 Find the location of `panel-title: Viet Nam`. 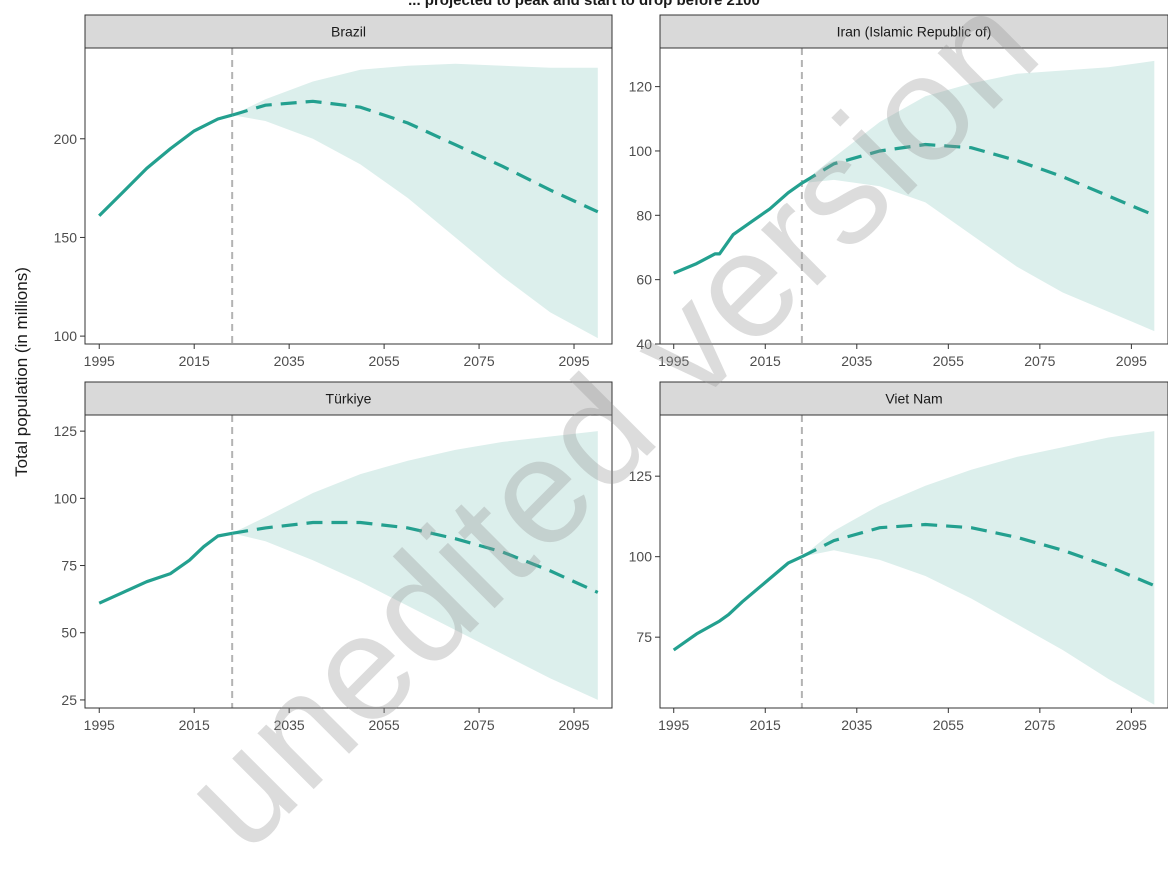

panel-title: Viet Nam is located at coordinates (913, 399).